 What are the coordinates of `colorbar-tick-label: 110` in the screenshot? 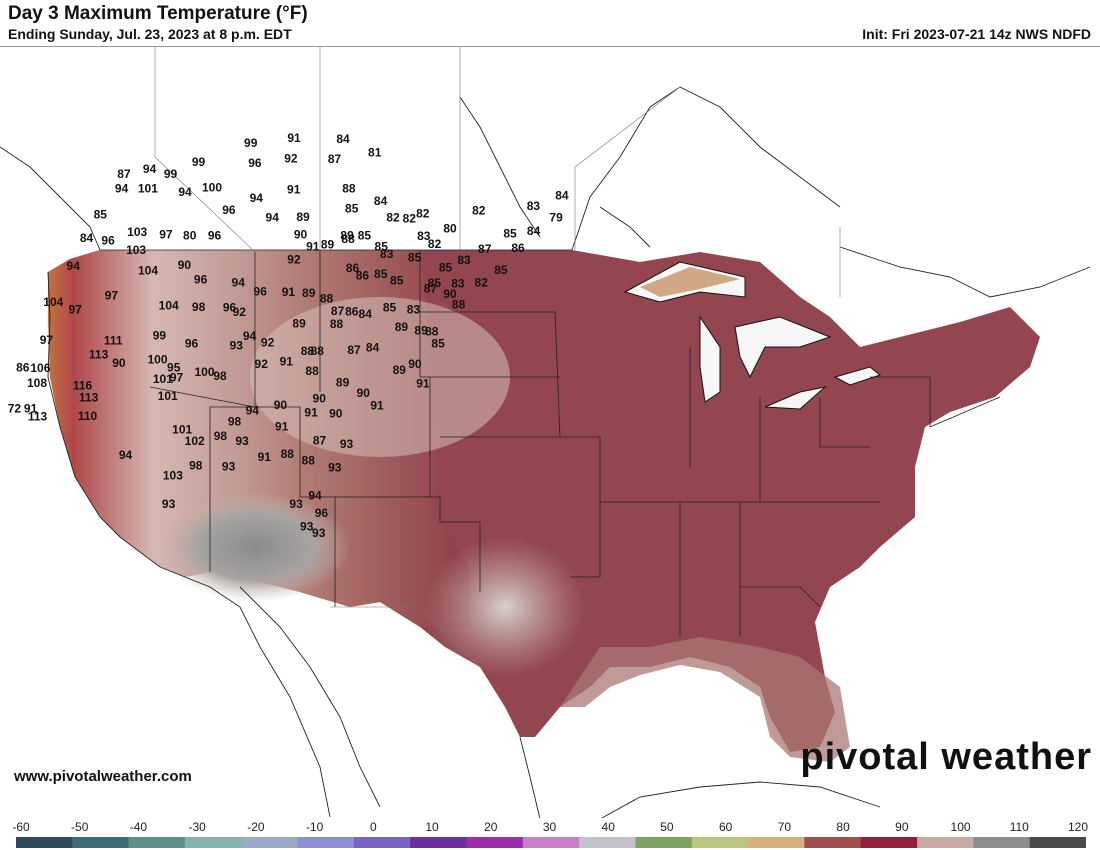 It's located at (1019, 827).